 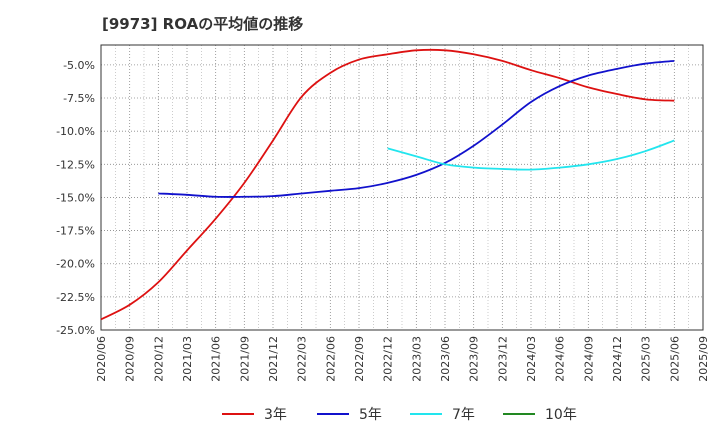 What do you see at coordinates (75, 131) in the screenshot?
I see `y-tick-label: -10.0%` at bounding box center [75, 131].